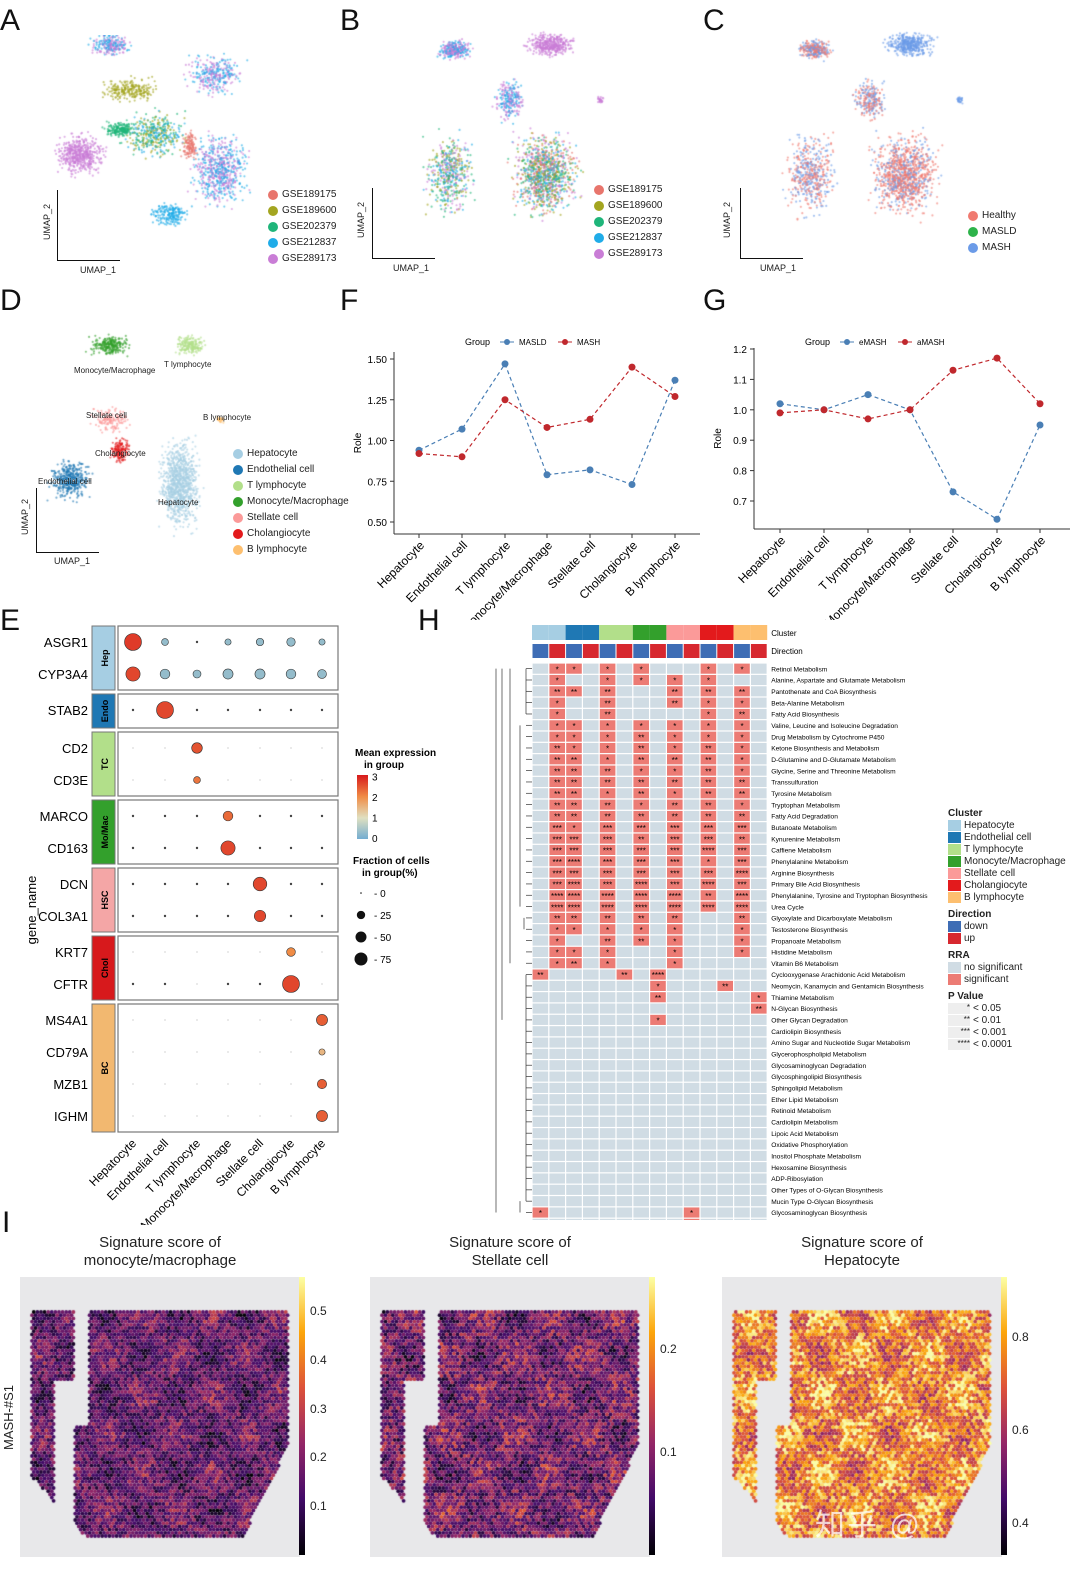 The image size is (1080, 1574). What do you see at coordinates (831, 919) in the screenshot?
I see `pathway-label: Glyoxylate and Dicarboxylate Metabolism` at bounding box center [831, 919].